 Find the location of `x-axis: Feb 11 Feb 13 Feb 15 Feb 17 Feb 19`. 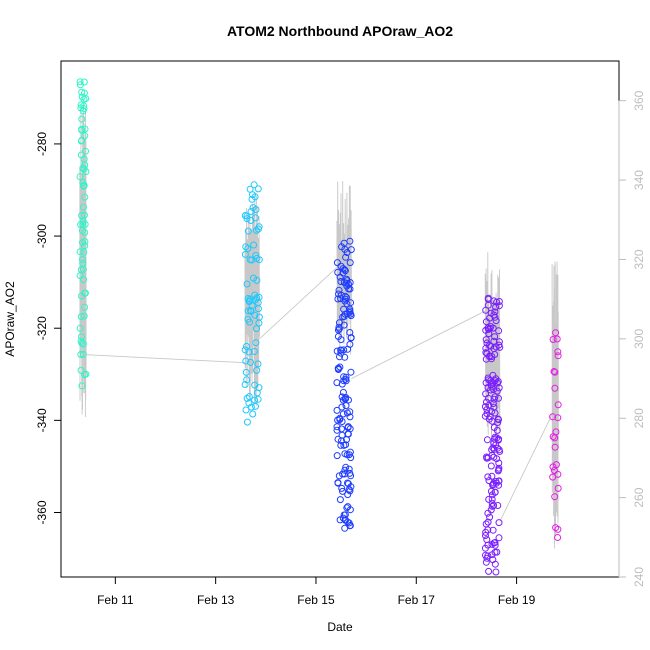

x-axis: Feb 11 Feb 13 Feb 15 Feb 17 Feb 19 is located at coordinates (316, 591).